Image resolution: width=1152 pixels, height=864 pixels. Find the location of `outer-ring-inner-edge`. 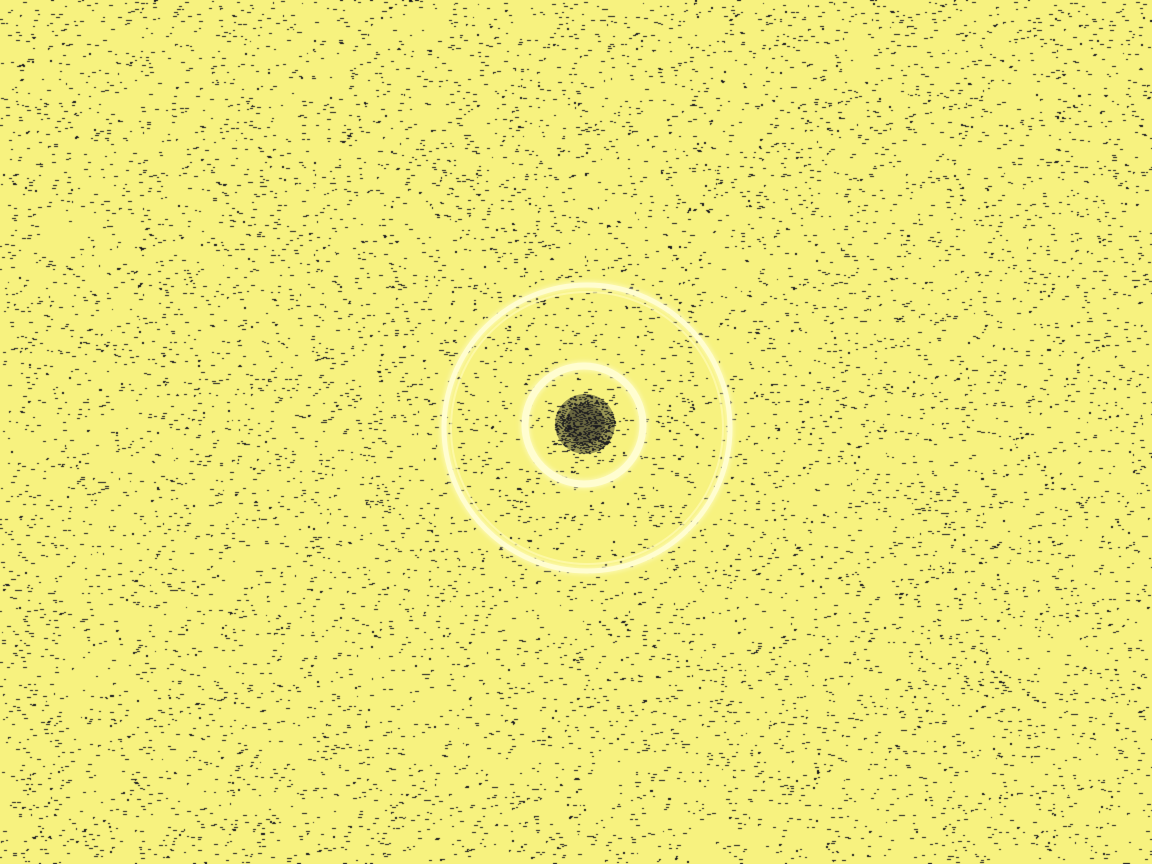

outer-ring-inner-edge is located at coordinates (587, 428).